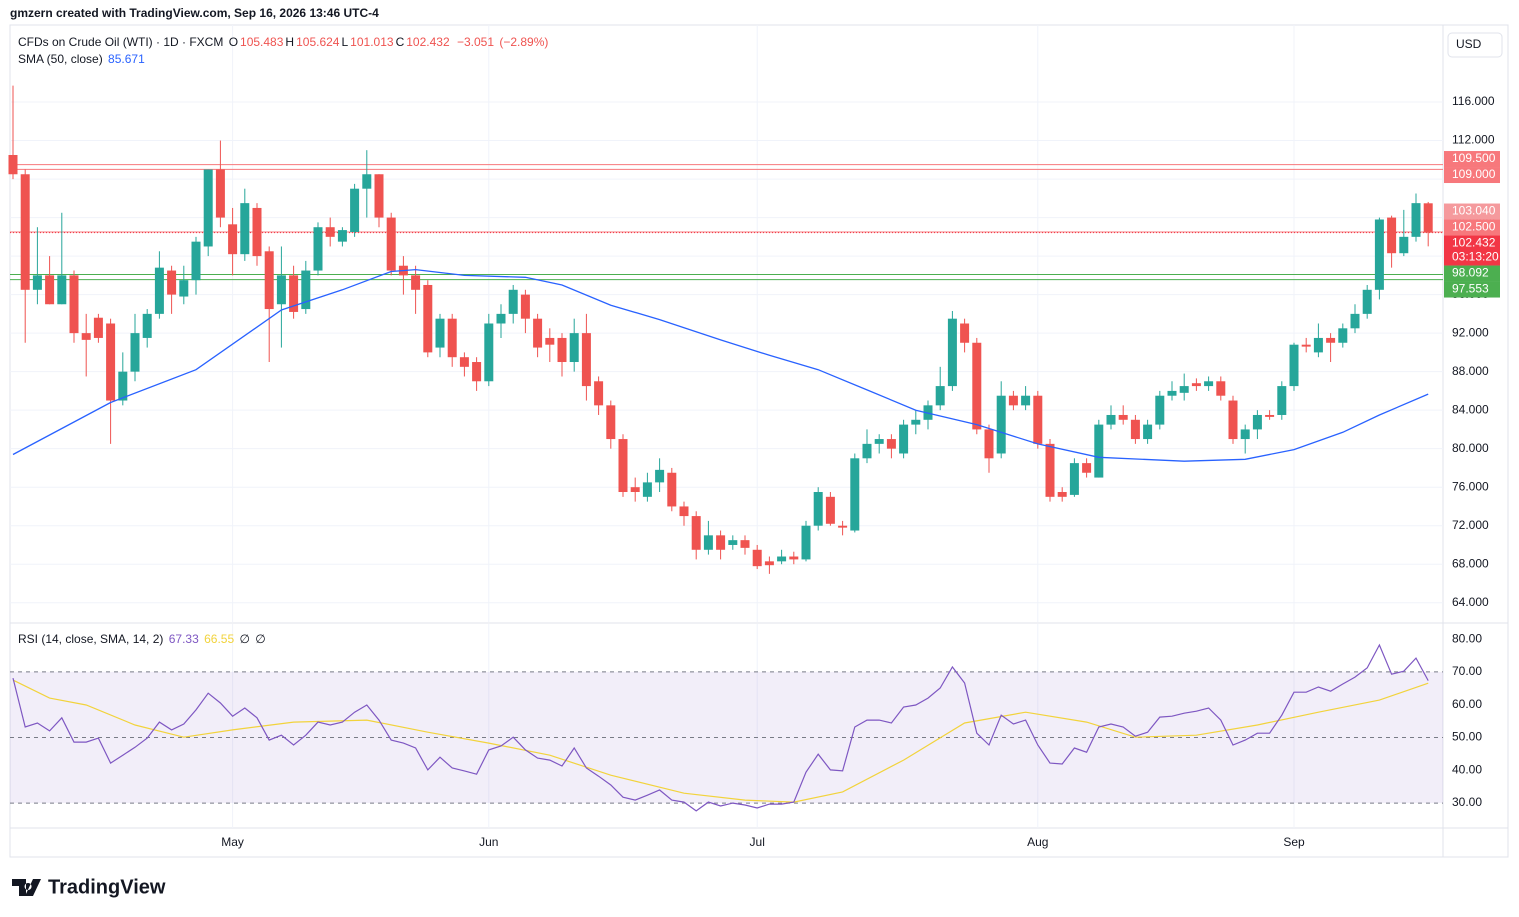 The height and width of the screenshot is (917, 1519). What do you see at coordinates (1470, 486) in the screenshot?
I see `y-tick-label: 76.000` at bounding box center [1470, 486].